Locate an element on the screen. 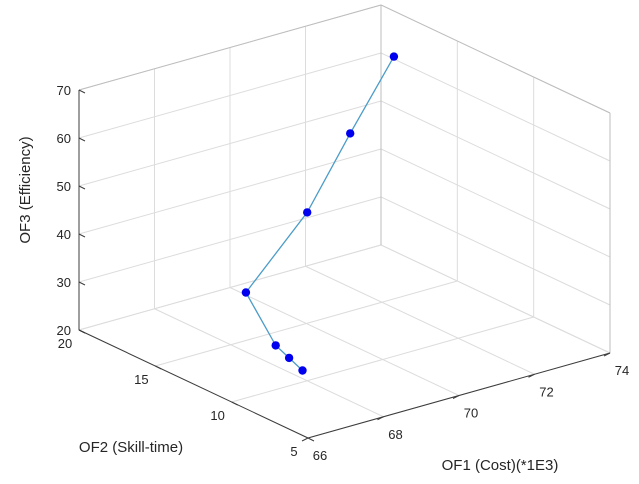  x-tick-label: 66 is located at coordinates (320, 455).